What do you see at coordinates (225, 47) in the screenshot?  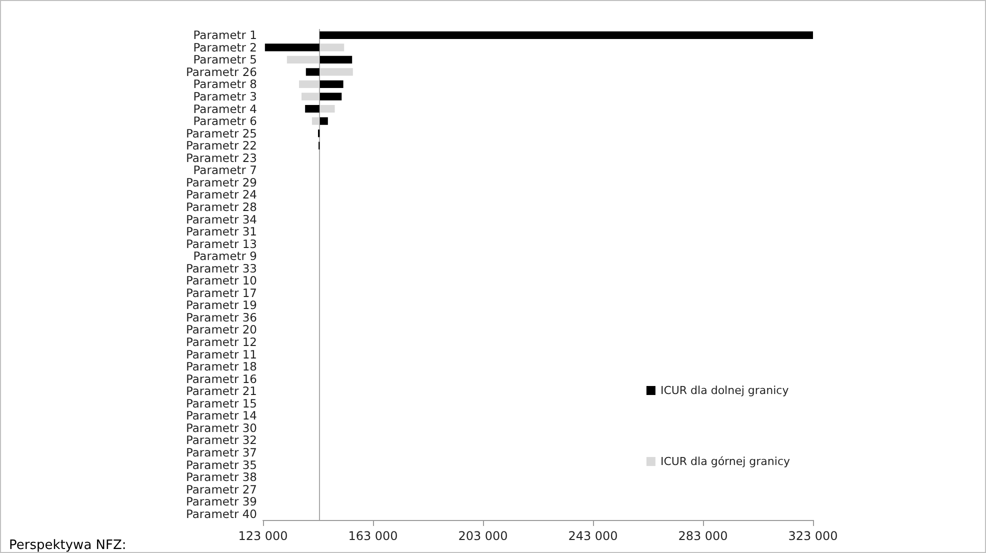 I see `y-tick-label: Parametr 2` at bounding box center [225, 47].